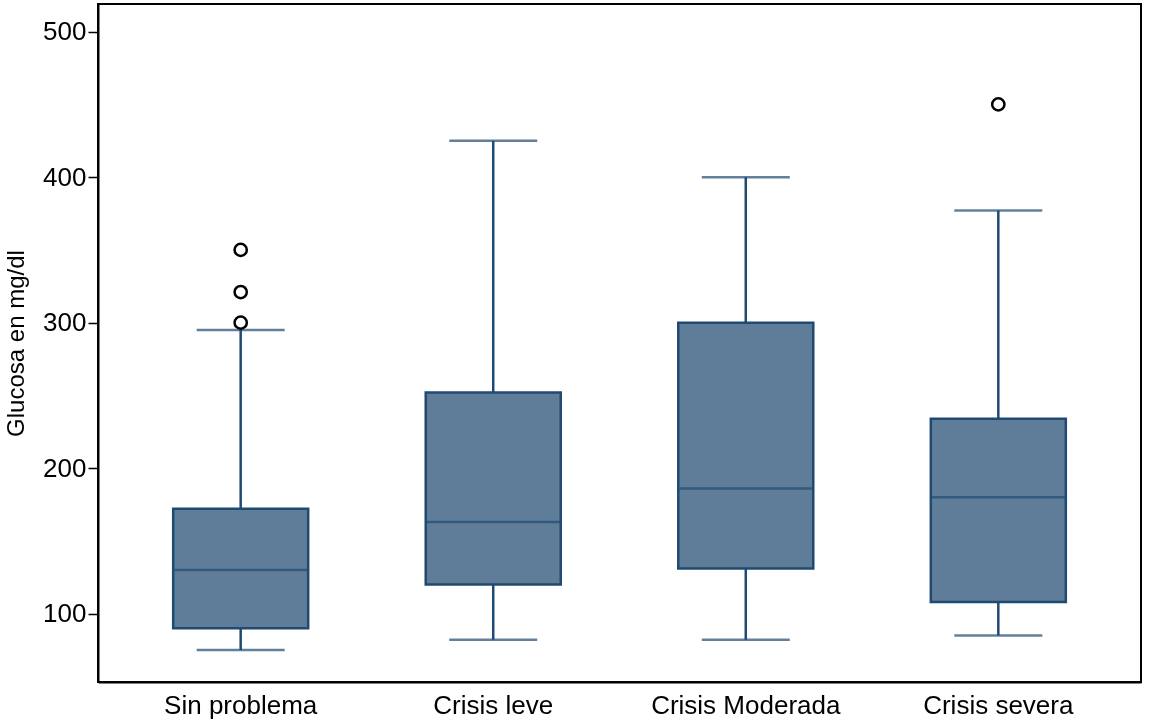 The height and width of the screenshot is (727, 1149). What do you see at coordinates (493, 704) in the screenshot?
I see `x-tick-label: Crisis leve` at bounding box center [493, 704].